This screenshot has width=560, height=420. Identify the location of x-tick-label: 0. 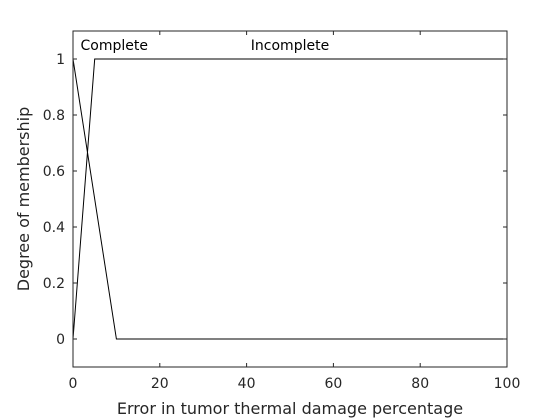
(73, 384).